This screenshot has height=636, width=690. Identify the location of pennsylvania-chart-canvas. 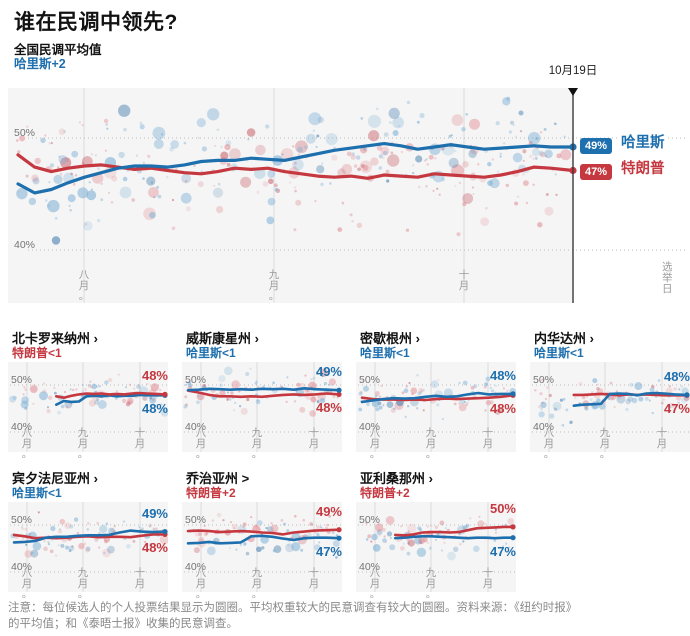
(88, 547).